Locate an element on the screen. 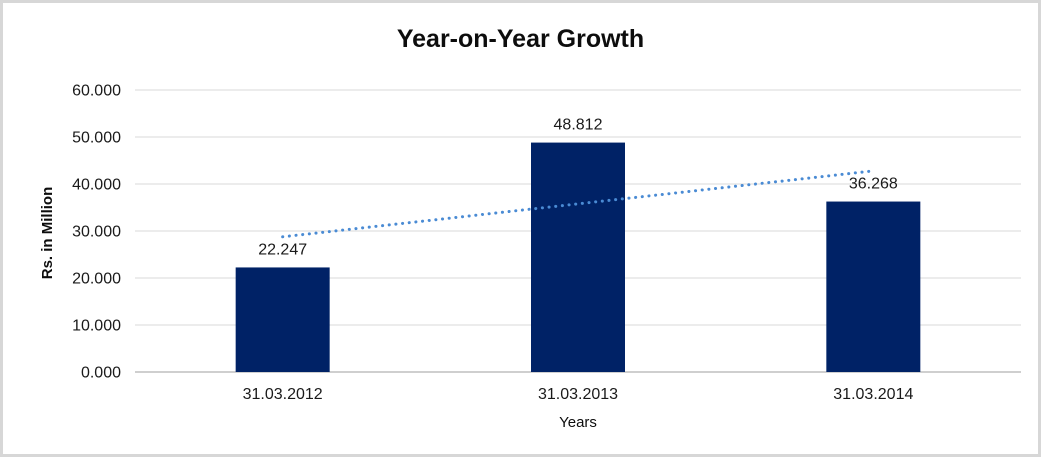 The height and width of the screenshot is (457, 1041). y-tick-label: 20.000 is located at coordinates (96, 279).